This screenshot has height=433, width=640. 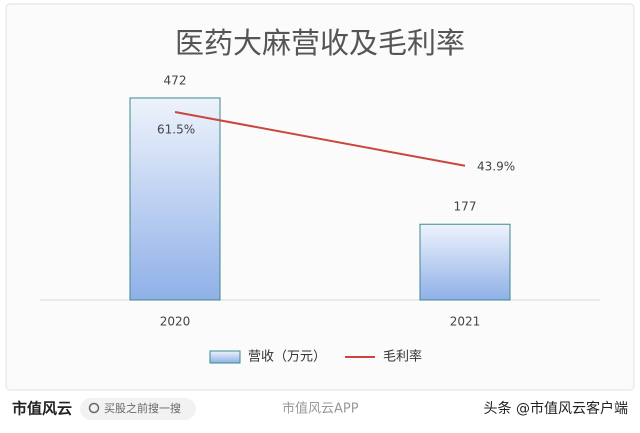 I want to click on footer-app: 市值风云APP, so click(x=320, y=409).